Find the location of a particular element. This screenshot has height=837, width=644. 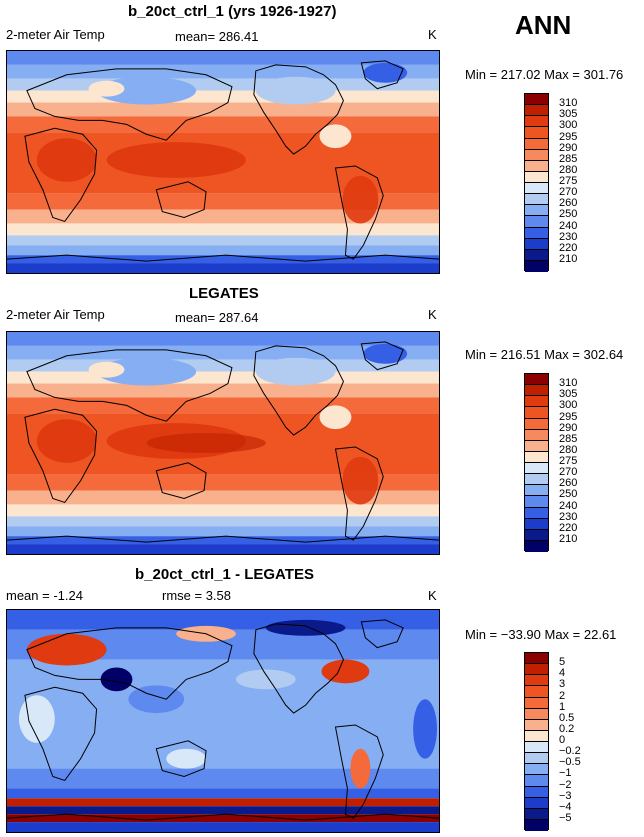

colorbar-tick-label: 5 is located at coordinates (562, 662).